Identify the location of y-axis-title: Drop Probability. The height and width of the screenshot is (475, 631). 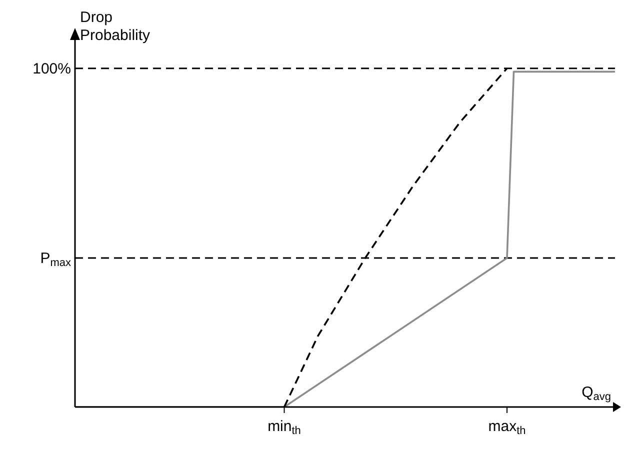
(115, 26).